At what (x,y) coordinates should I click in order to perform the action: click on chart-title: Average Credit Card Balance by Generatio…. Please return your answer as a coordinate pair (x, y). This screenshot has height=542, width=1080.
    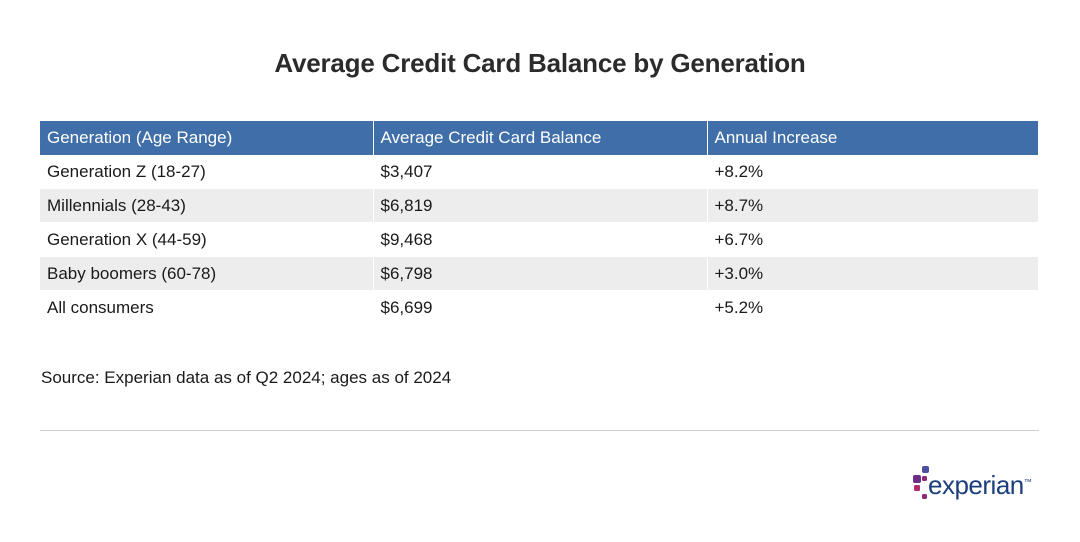
    Looking at the image, I should click on (540, 63).